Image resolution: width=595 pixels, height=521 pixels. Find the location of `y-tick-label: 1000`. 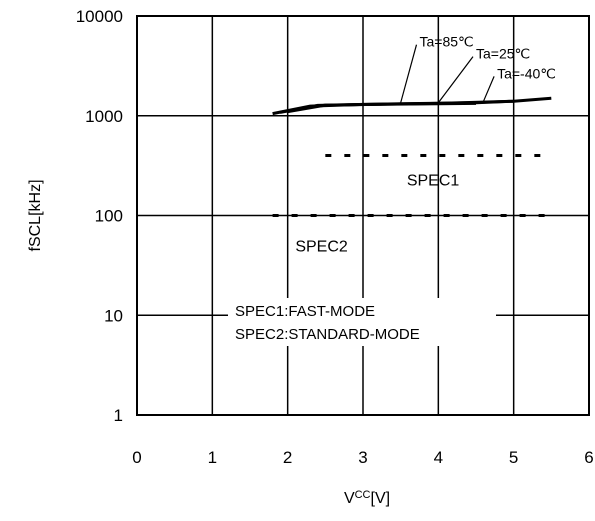

y-tick-label: 1000 is located at coordinates (104, 116).